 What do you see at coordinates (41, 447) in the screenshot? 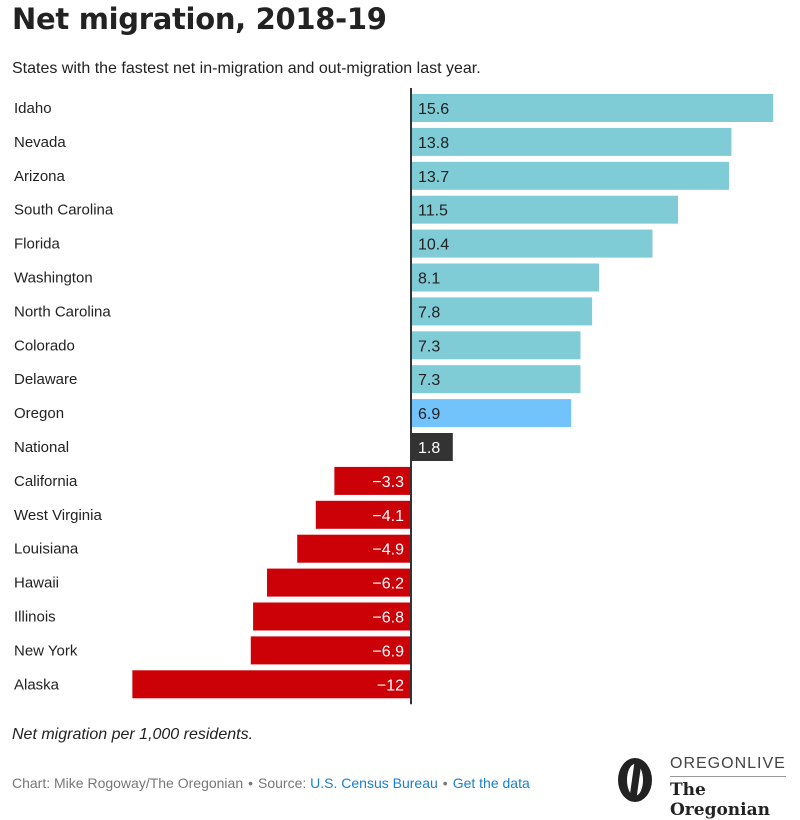
I see `category-label: National` at bounding box center [41, 447].